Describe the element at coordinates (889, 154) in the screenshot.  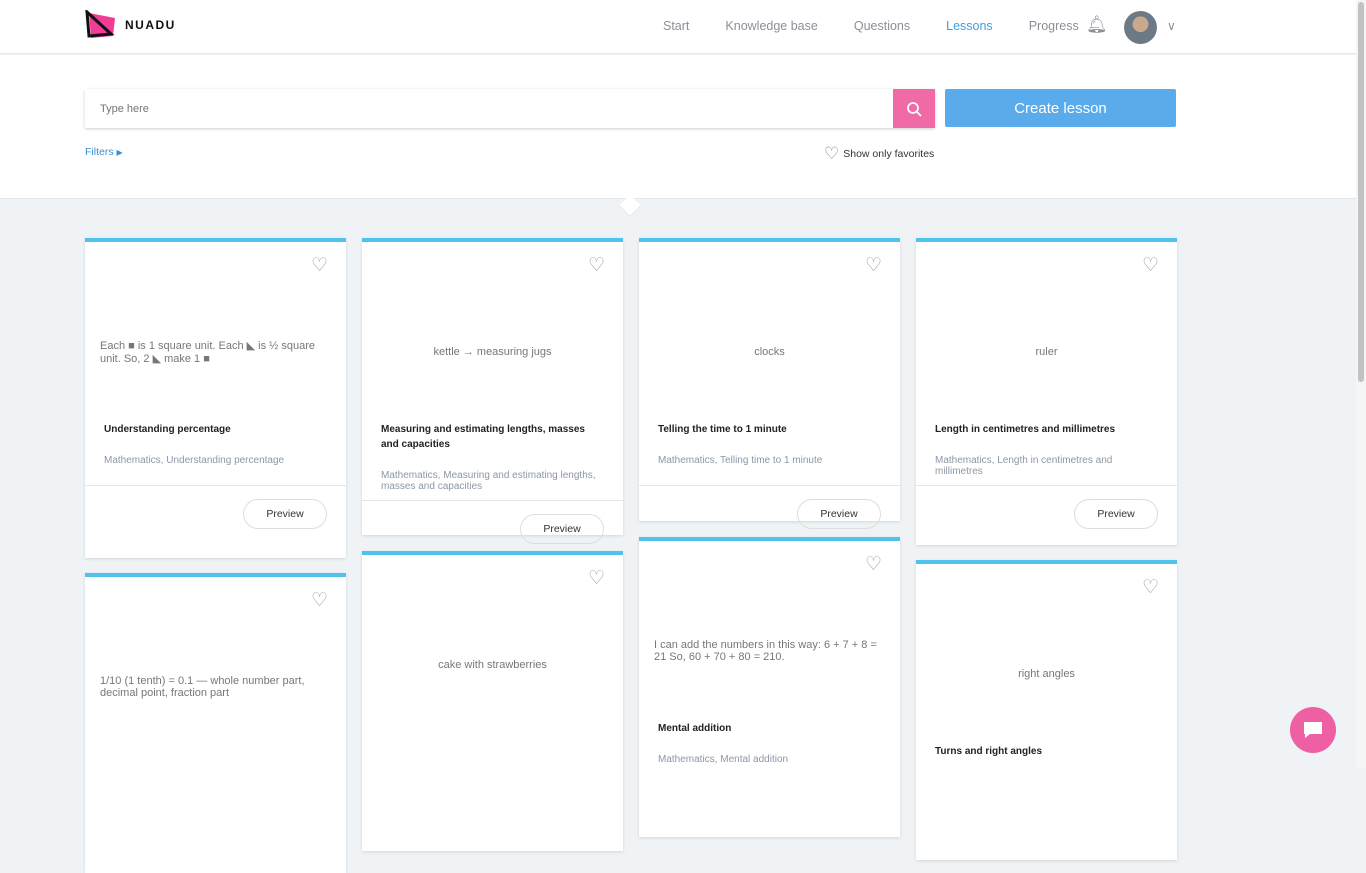
I see `favorites-label: Show only favorites` at that location.